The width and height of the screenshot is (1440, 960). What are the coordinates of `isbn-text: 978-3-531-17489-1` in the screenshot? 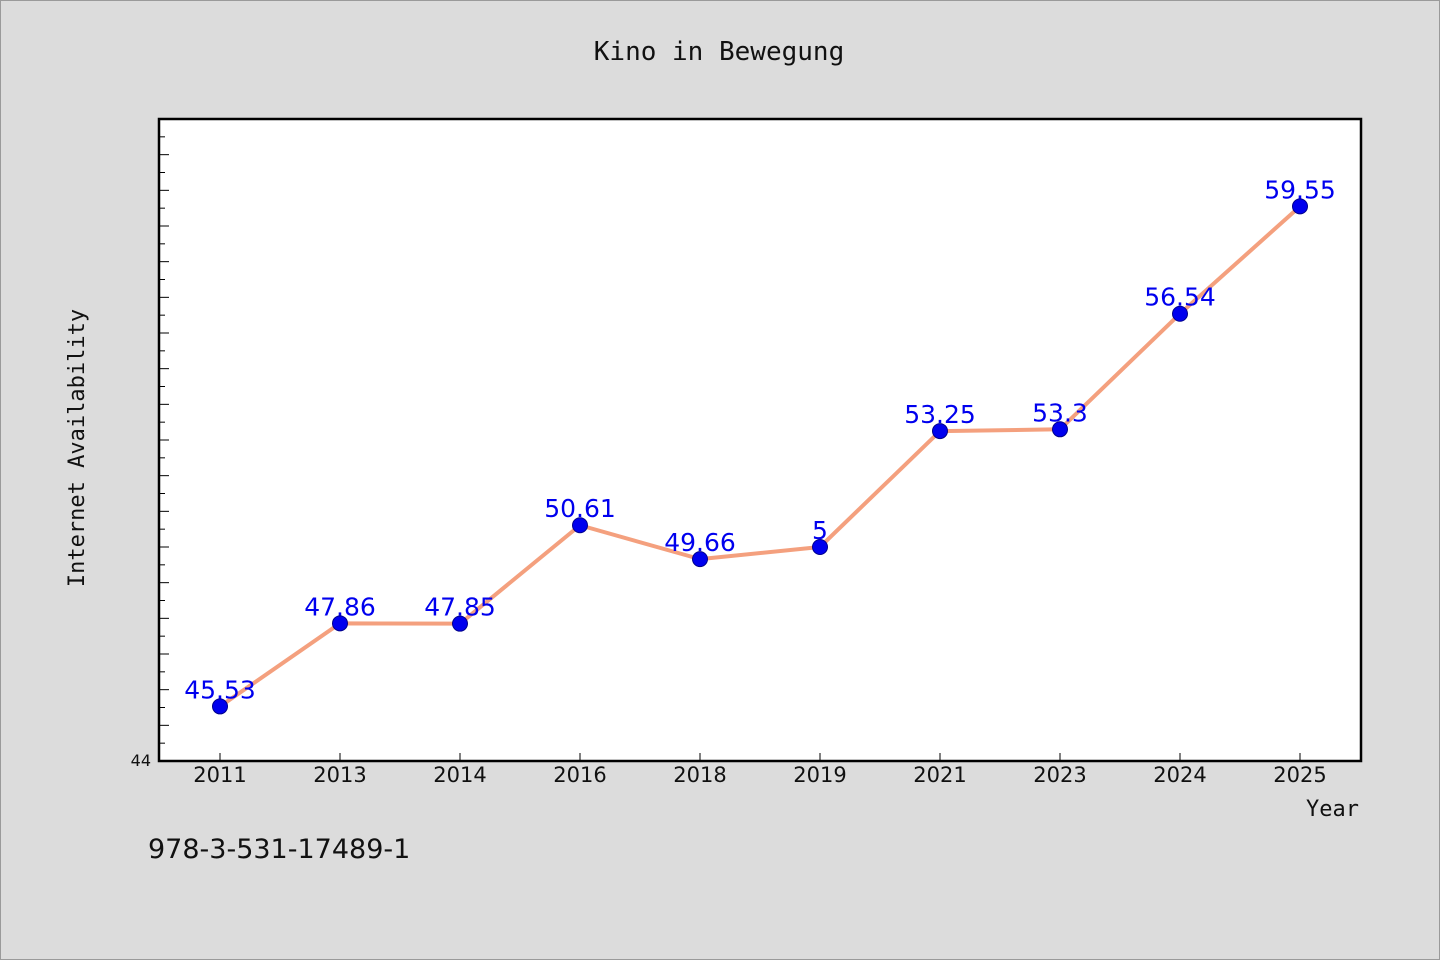 It's located at (279, 849).